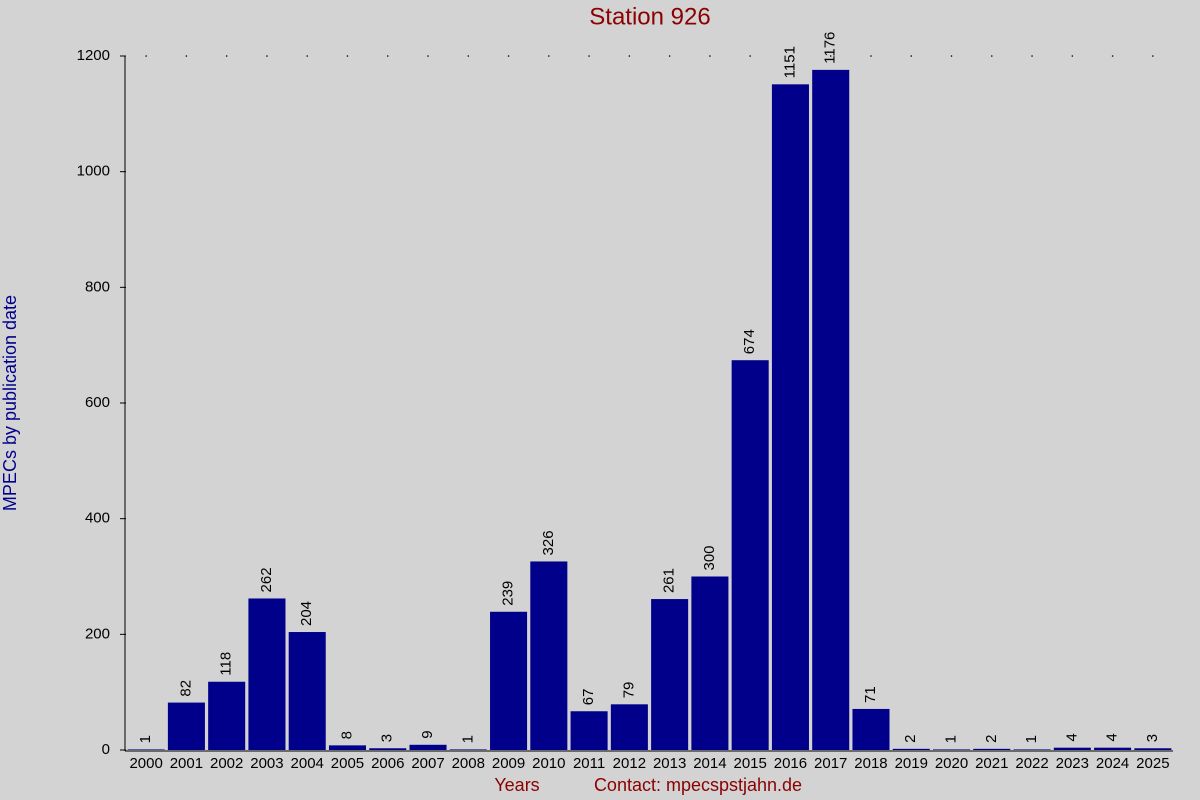 The height and width of the screenshot is (800, 1200). Describe the element at coordinates (709, 557) in the screenshot. I see `value-label: 300` at that location.